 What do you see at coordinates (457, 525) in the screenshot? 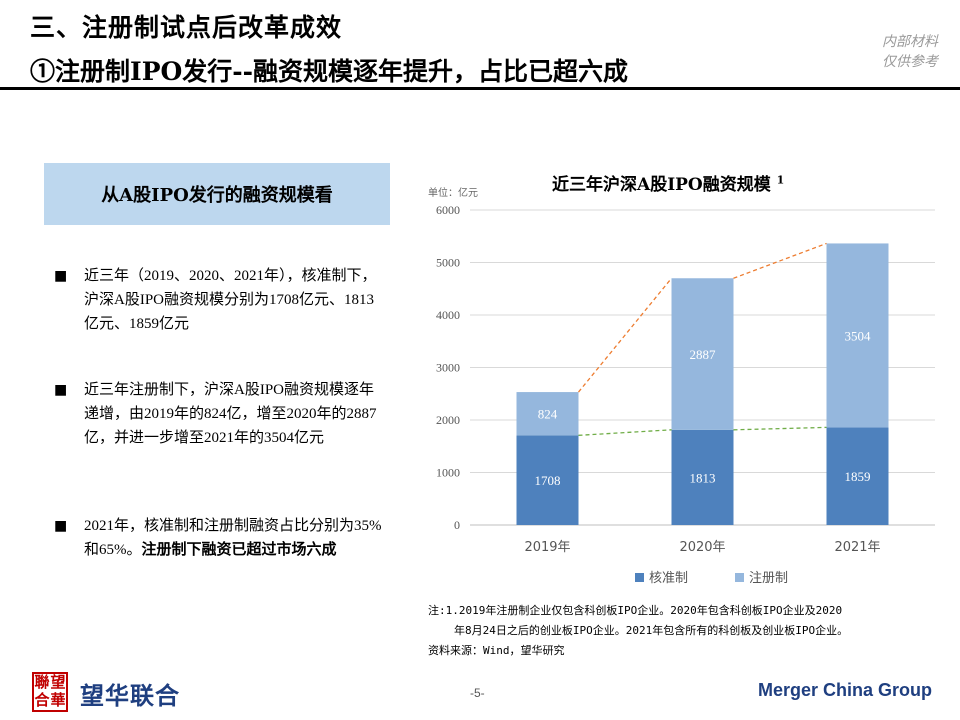
I see `y-tick-label: 0` at bounding box center [457, 525].